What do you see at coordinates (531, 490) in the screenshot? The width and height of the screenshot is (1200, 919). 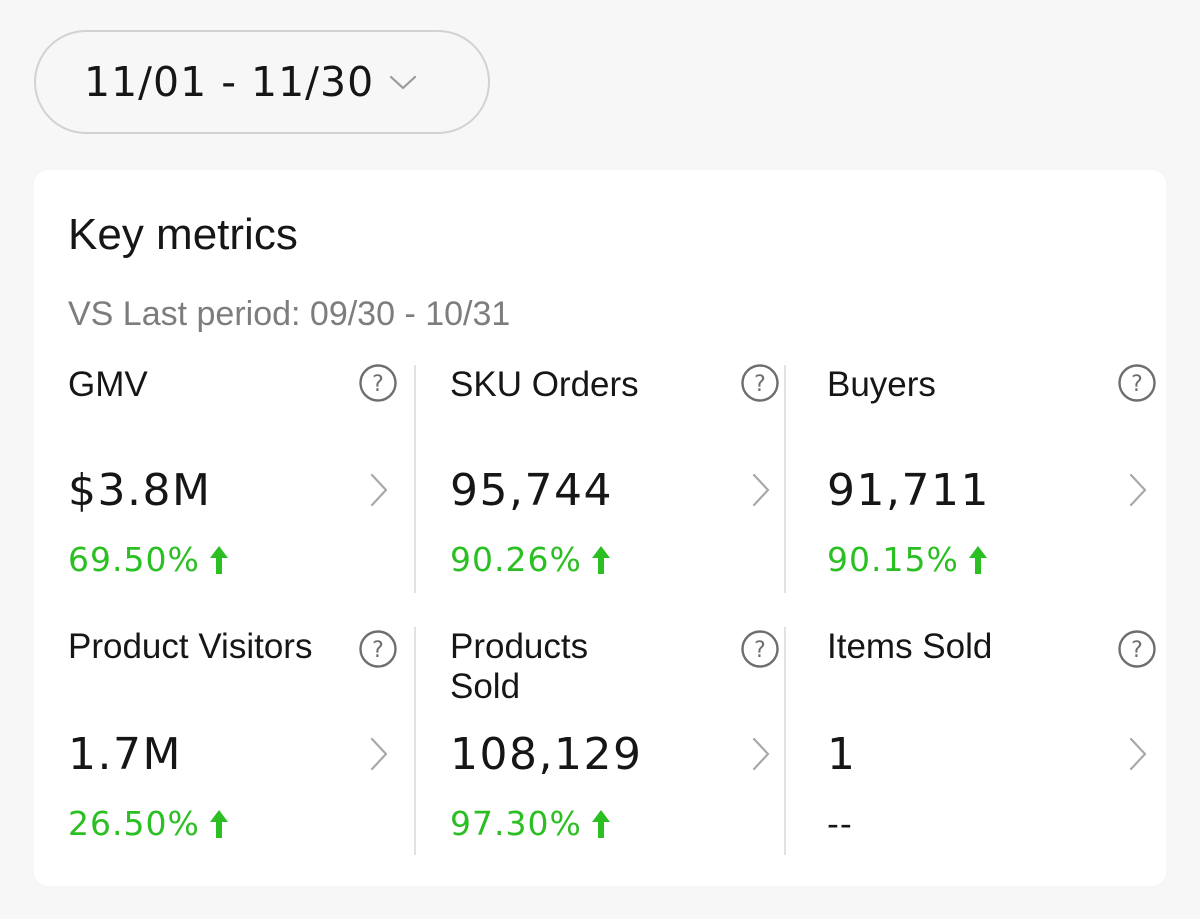 I see `metric-value: 95,744` at bounding box center [531, 490].